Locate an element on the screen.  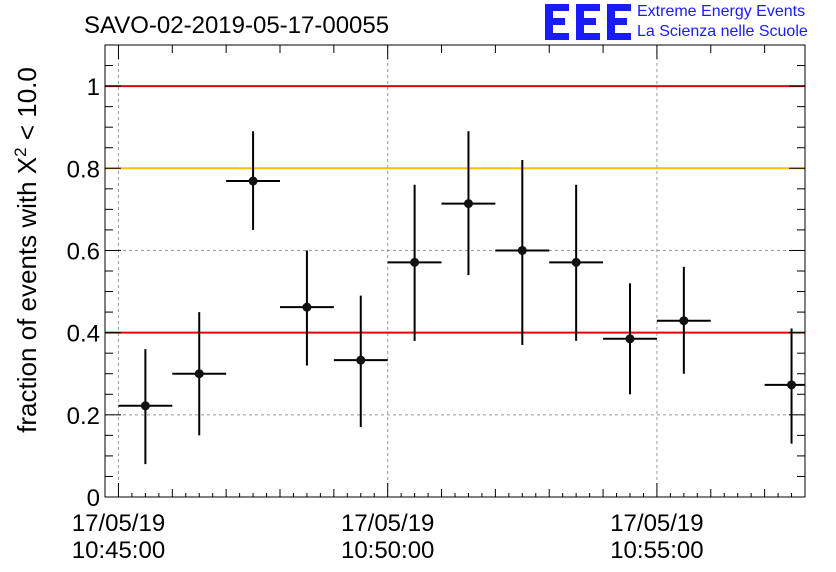
y-tick-label: 0.8 is located at coordinates (83, 169).